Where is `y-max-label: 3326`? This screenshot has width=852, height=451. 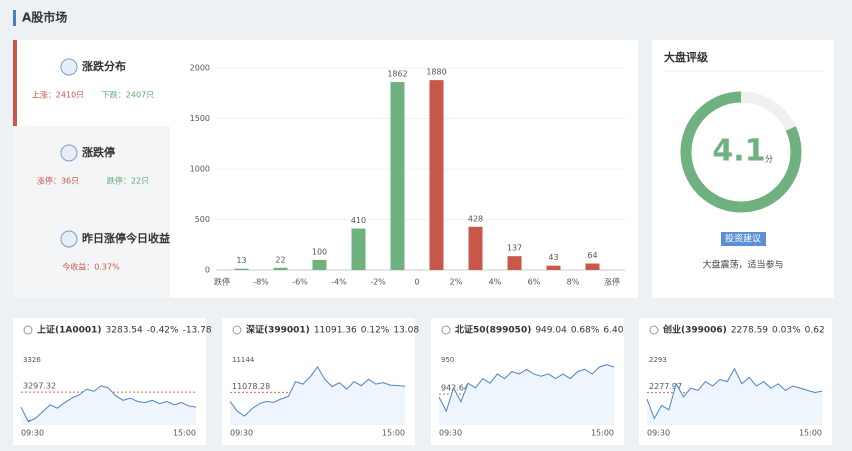 y-max-label: 3326 is located at coordinates (32, 360).